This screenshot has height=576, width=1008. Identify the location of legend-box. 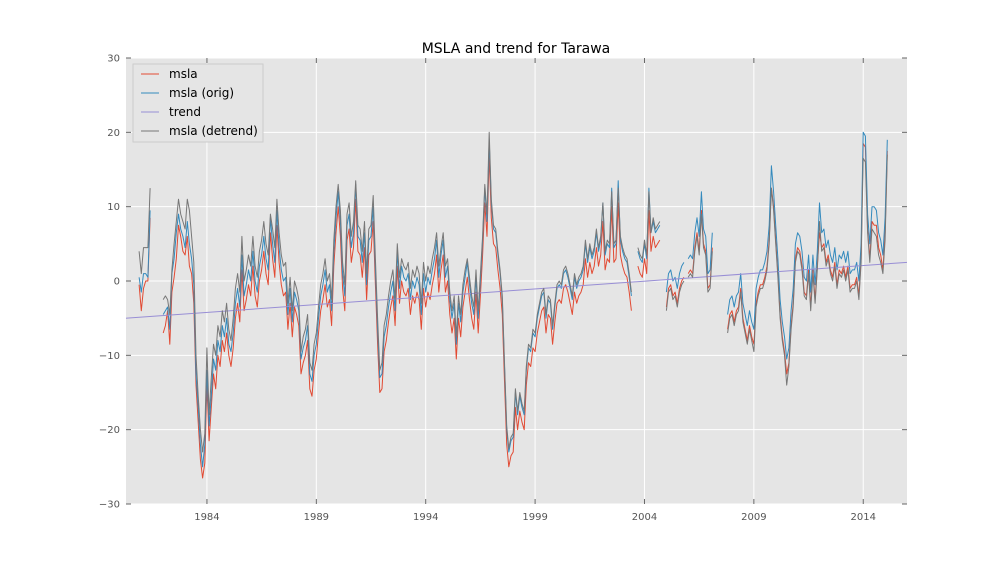
(198, 103).